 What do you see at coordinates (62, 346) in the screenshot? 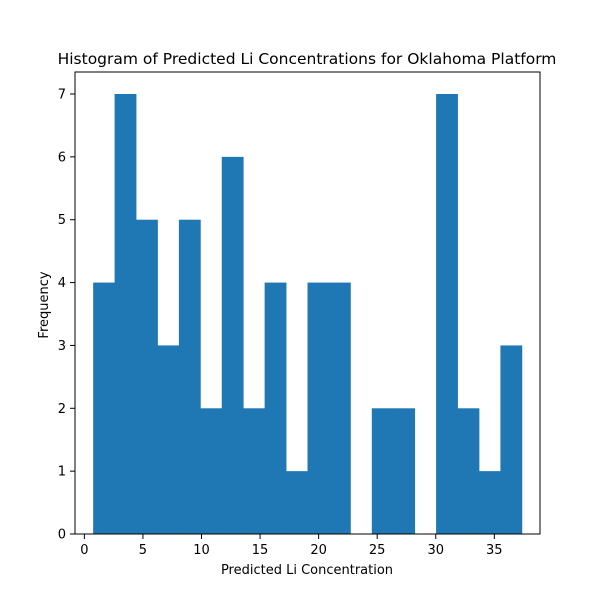
I see `y-tick-label: 3` at bounding box center [62, 346].